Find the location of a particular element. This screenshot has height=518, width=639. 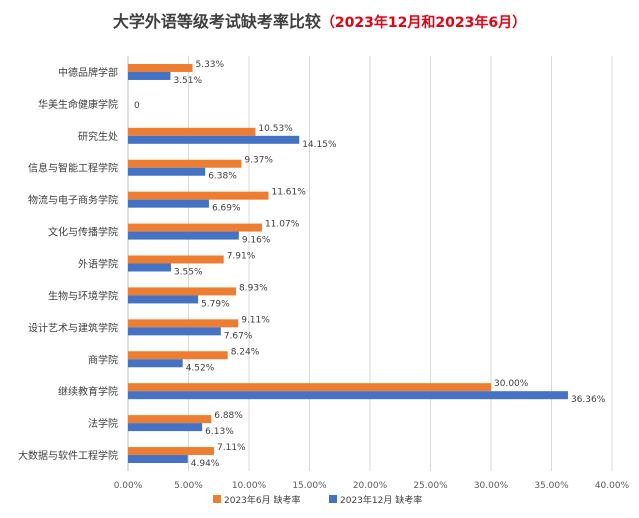

category-label: 法学院 is located at coordinates (103, 423).